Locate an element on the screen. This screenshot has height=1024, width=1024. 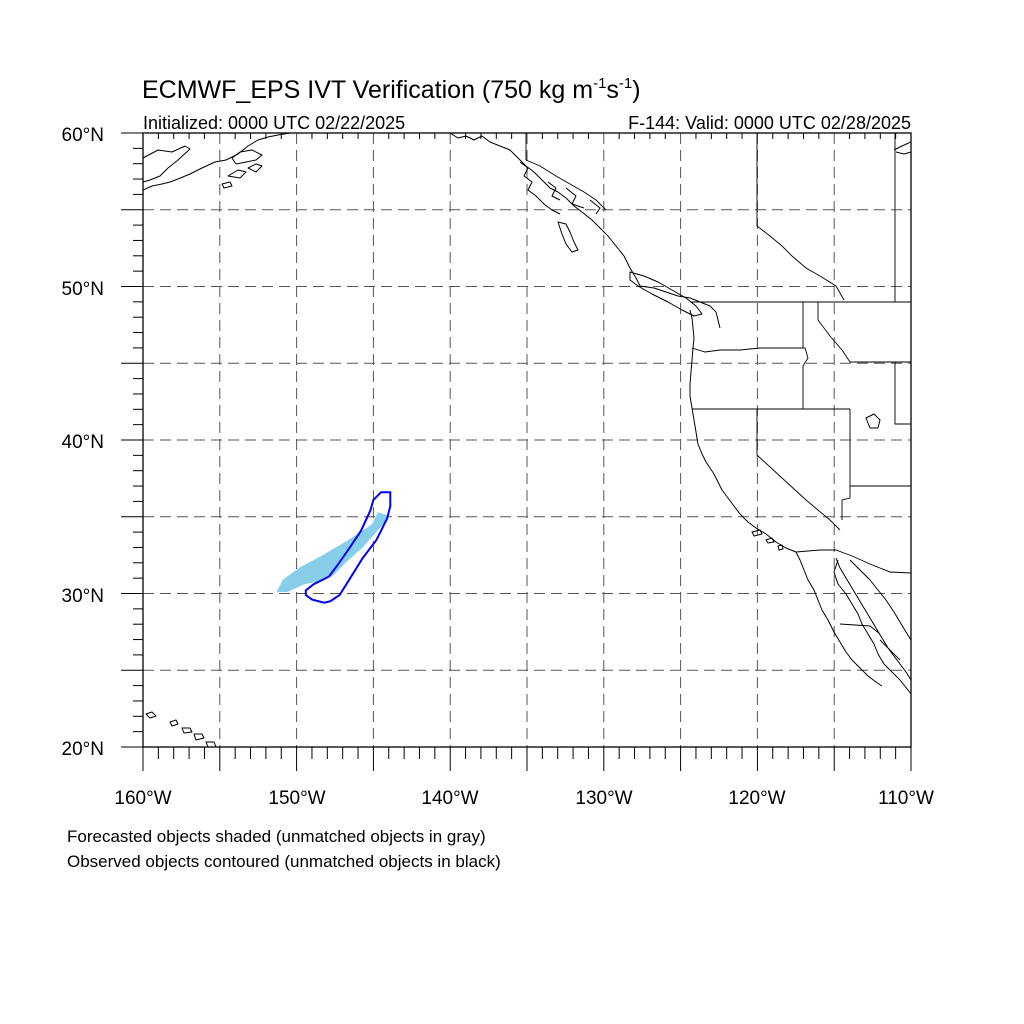
channel-islands is located at coordinates (767, 540).